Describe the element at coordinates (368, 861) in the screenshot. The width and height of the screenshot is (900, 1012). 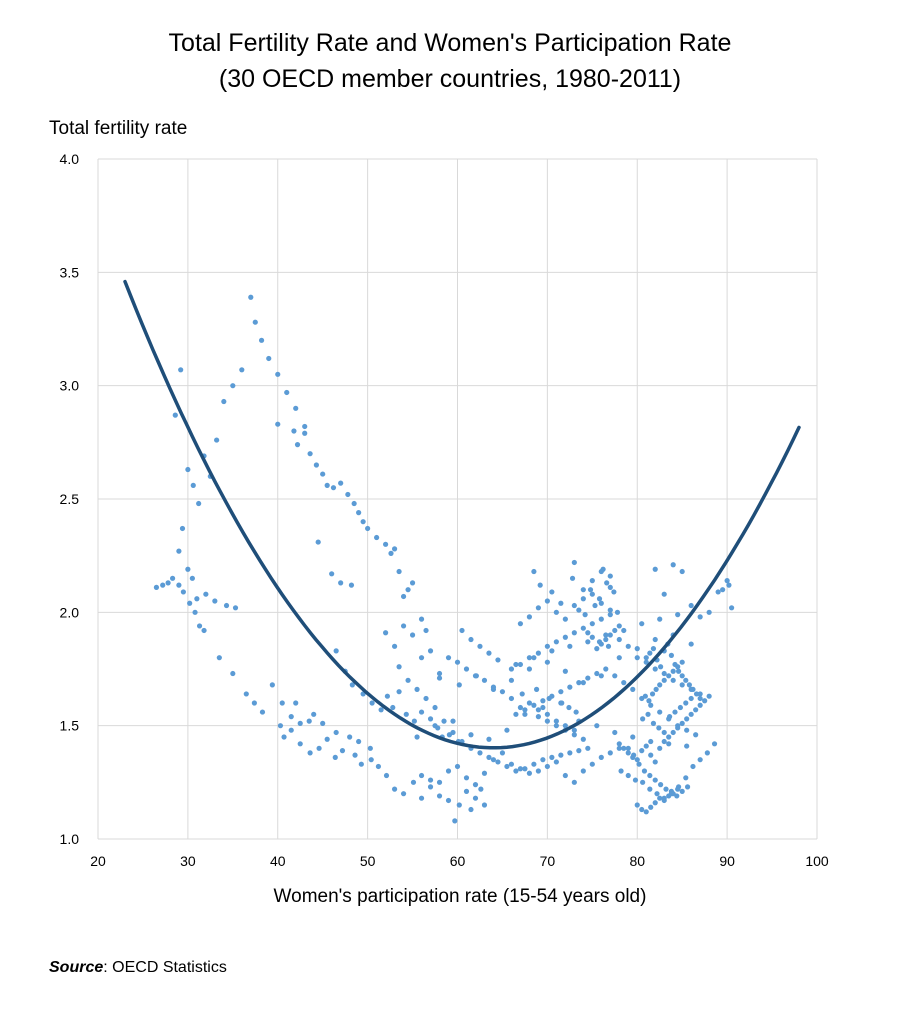
I see `x-tick-label: 50` at that location.